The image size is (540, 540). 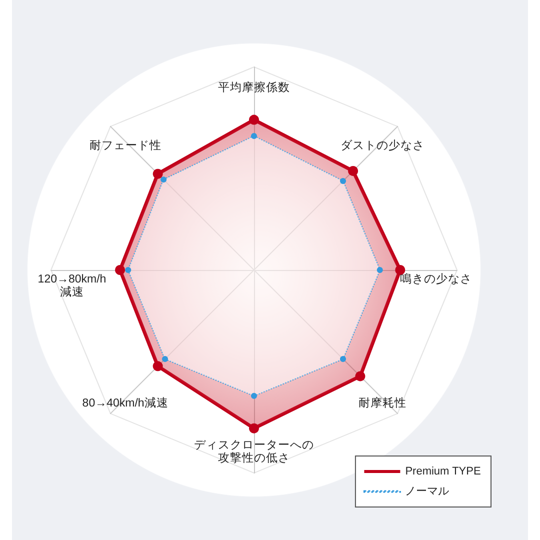 I want to click on spoke-label: 120→80km/h減速, so click(x=72, y=286).